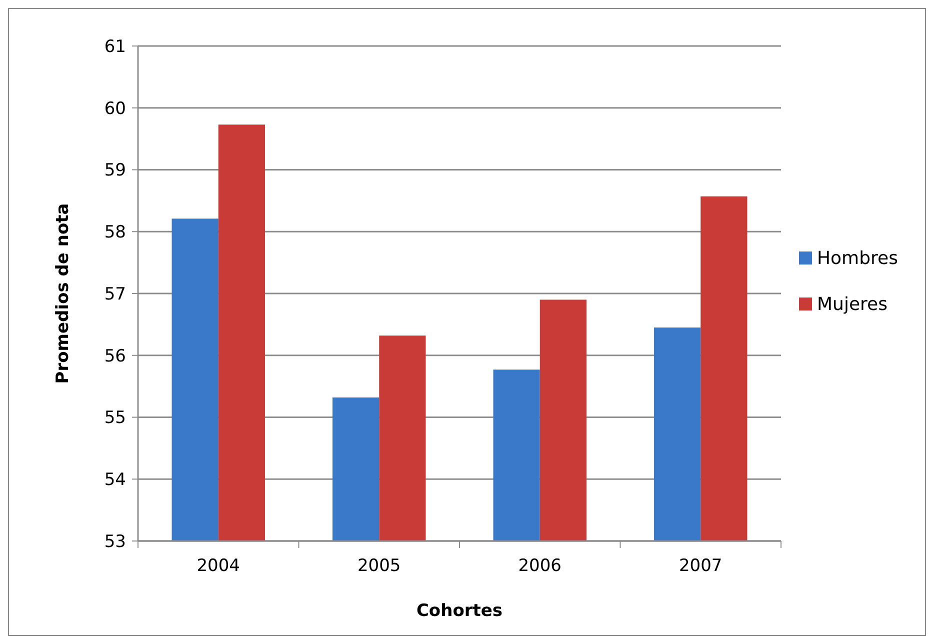 This screenshot has height=644, width=934. Describe the element at coordinates (115, 480) in the screenshot. I see `y-tick-label: 54` at that location.